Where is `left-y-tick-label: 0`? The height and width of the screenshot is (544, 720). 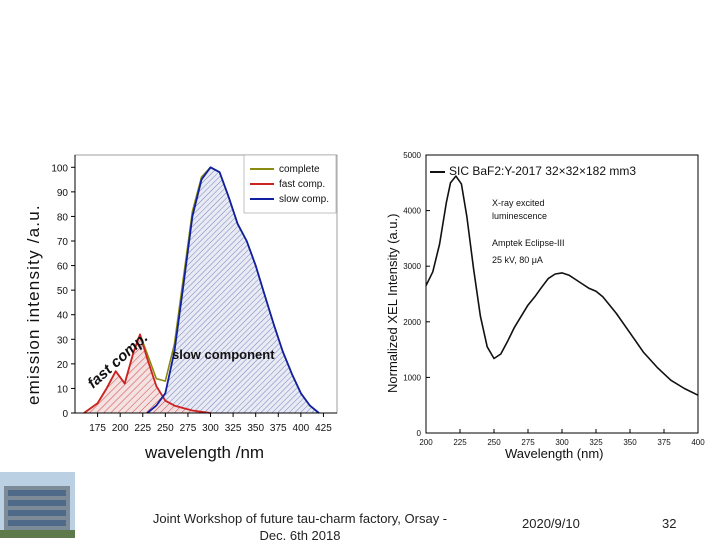
left-y-tick-label: 0 is located at coordinates (65, 414).